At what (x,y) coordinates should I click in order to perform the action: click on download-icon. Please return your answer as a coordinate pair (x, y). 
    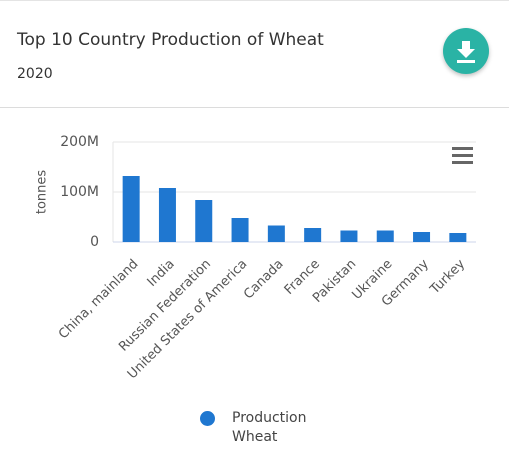
    Looking at the image, I should click on (466, 52).